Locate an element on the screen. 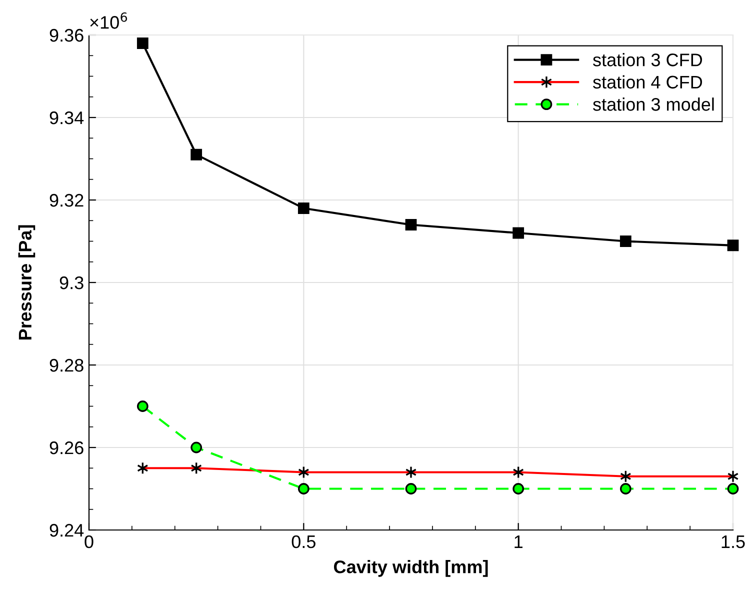 The height and width of the screenshot is (599, 750). x-tick-label: 0.5 is located at coordinates (304, 541).